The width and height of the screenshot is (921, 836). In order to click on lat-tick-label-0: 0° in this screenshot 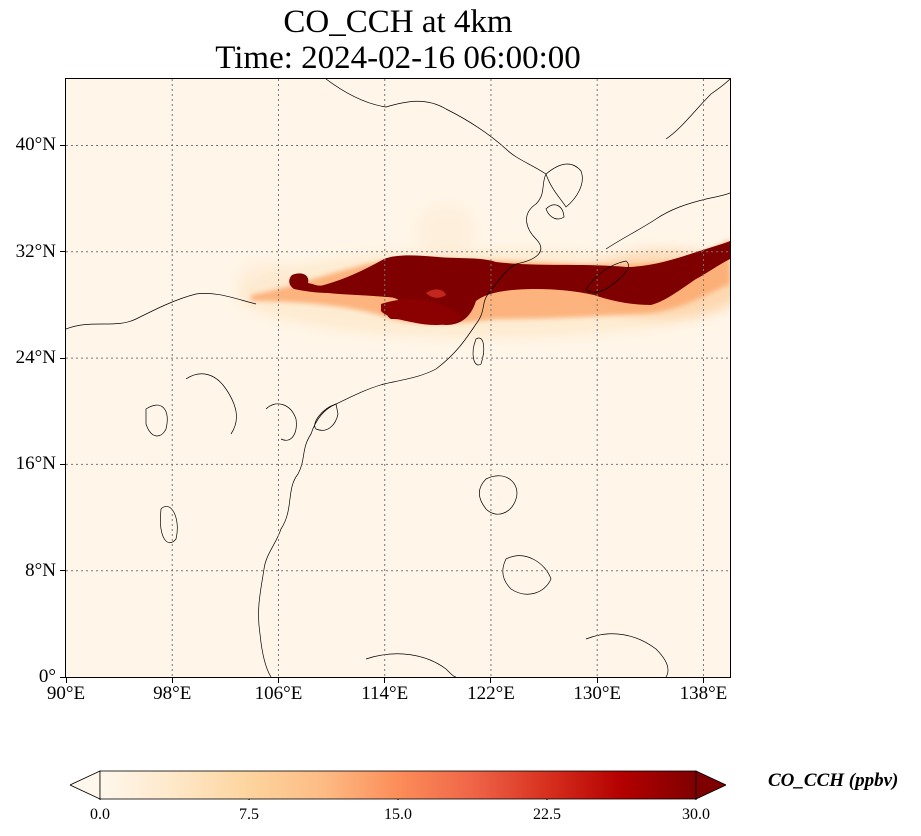, I will do `click(47, 676)`.